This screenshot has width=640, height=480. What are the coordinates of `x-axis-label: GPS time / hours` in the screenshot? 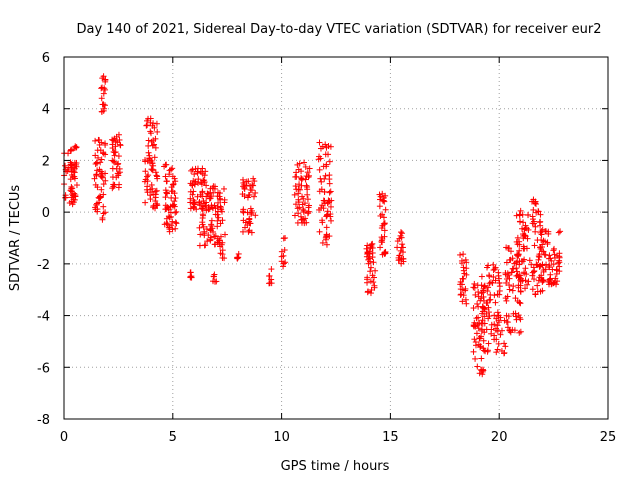 It's located at (335, 466).